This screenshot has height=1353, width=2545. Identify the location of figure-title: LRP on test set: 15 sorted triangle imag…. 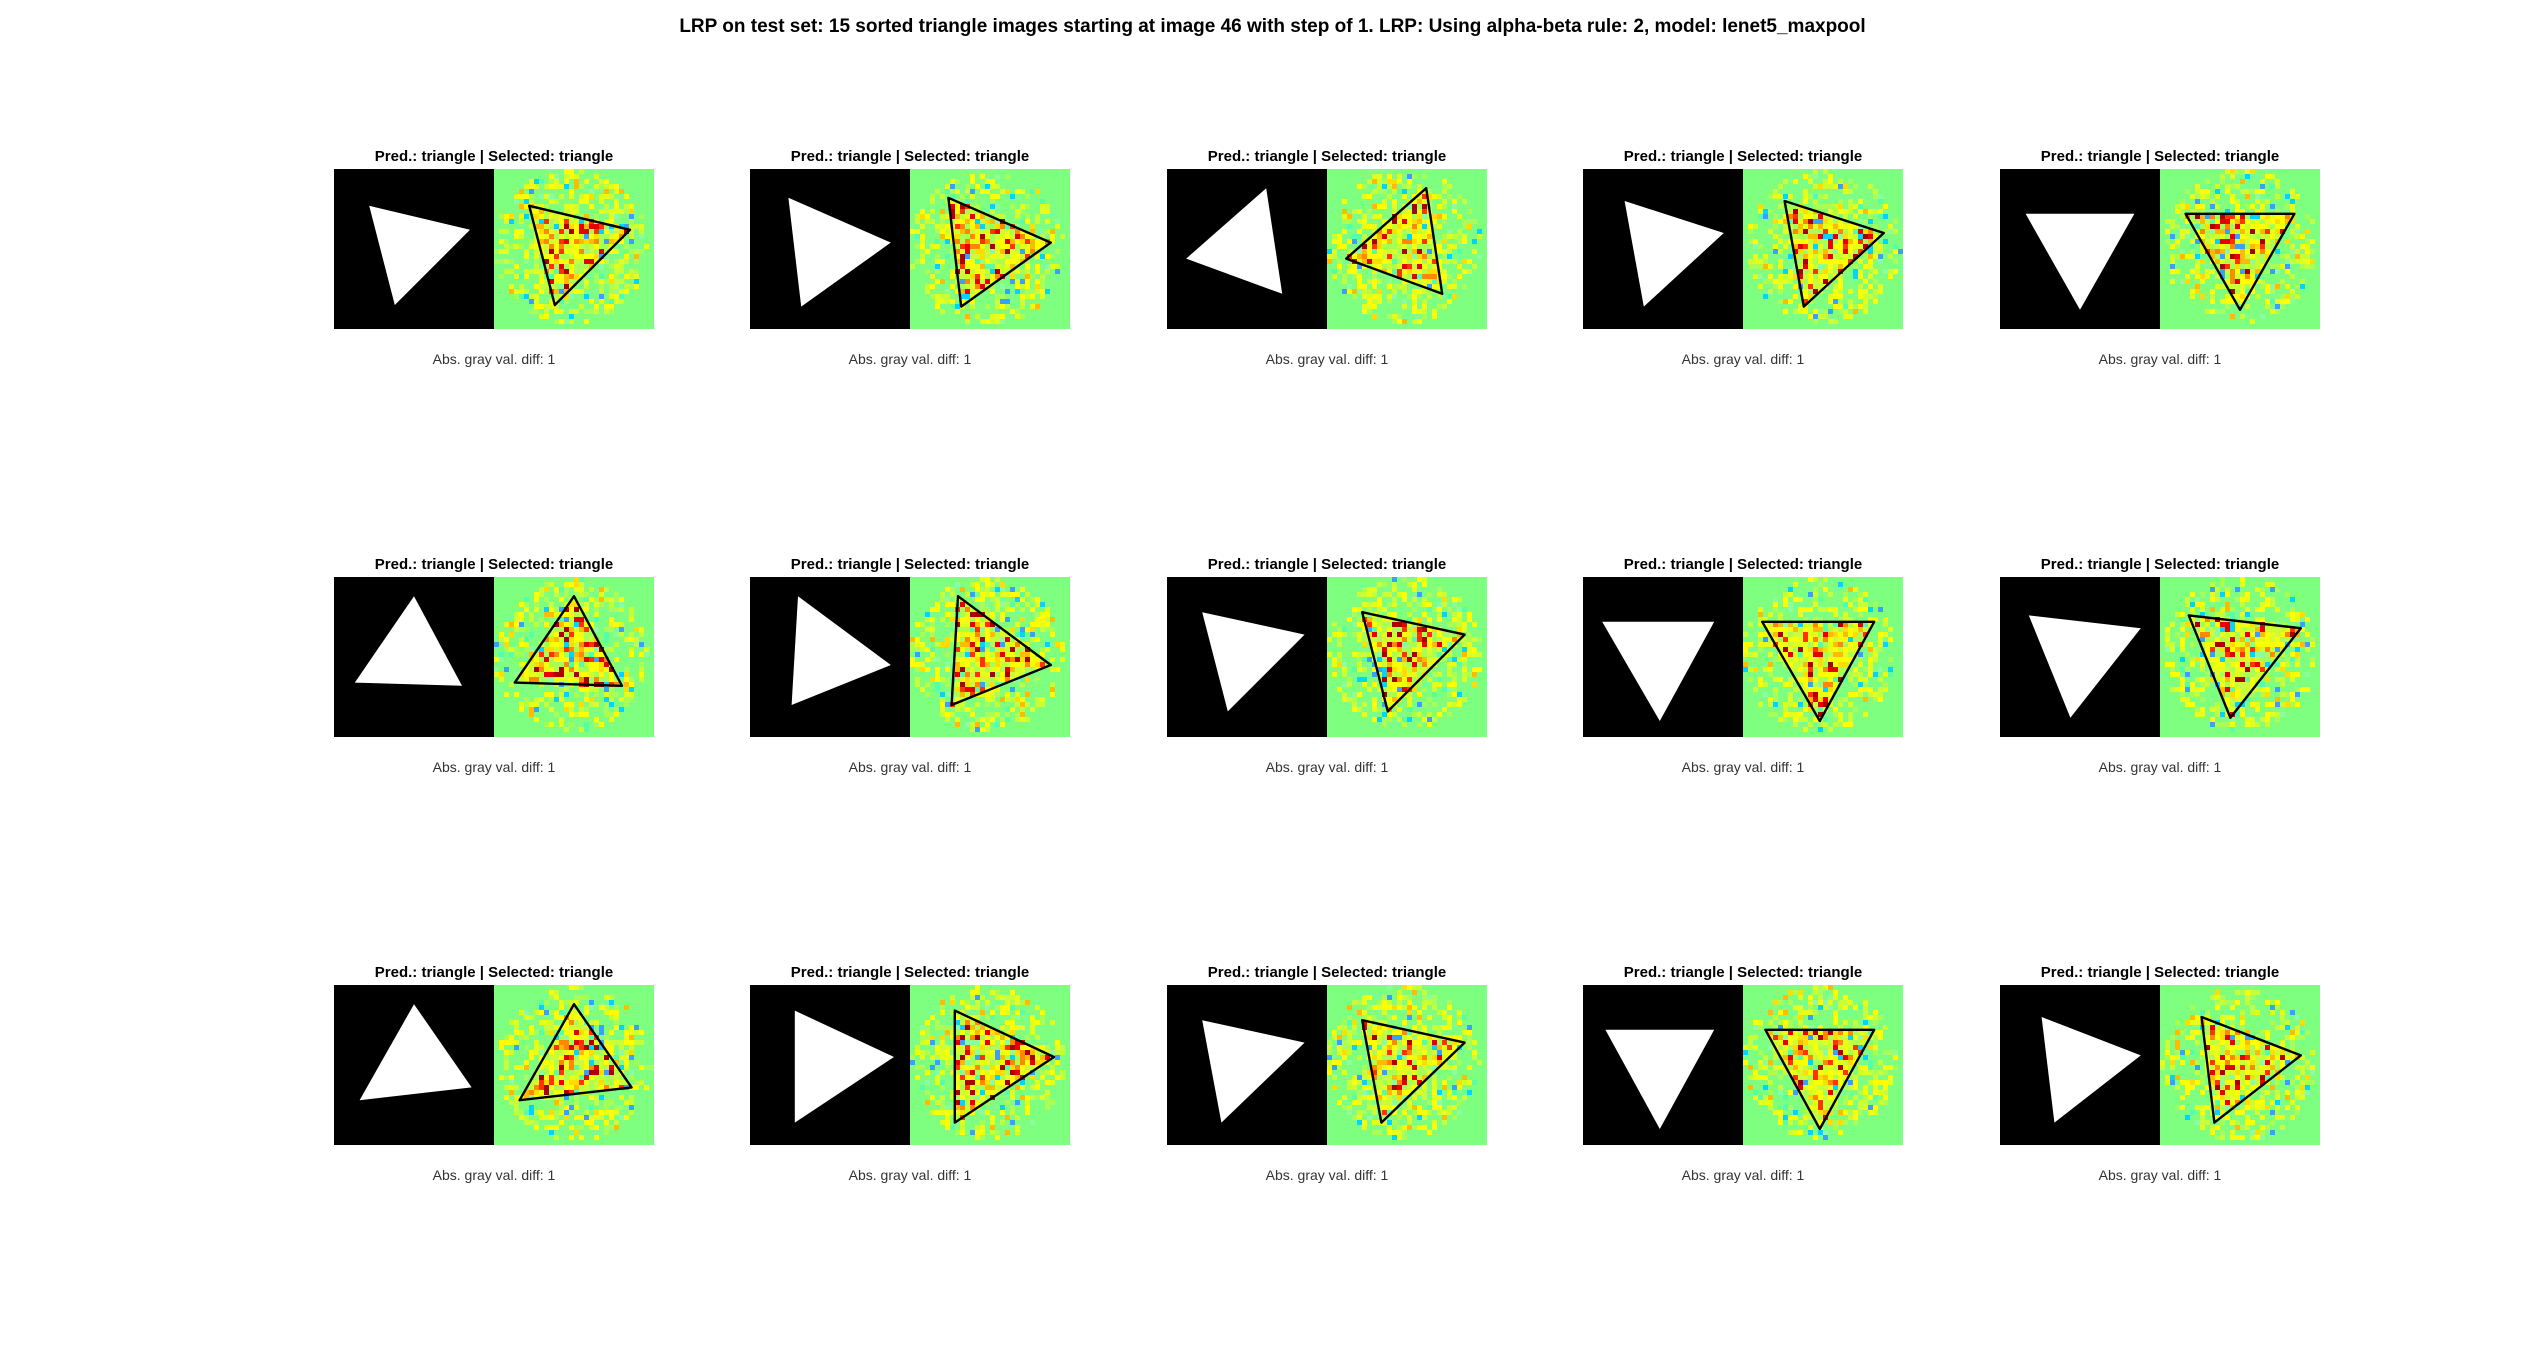
(1272, 26).